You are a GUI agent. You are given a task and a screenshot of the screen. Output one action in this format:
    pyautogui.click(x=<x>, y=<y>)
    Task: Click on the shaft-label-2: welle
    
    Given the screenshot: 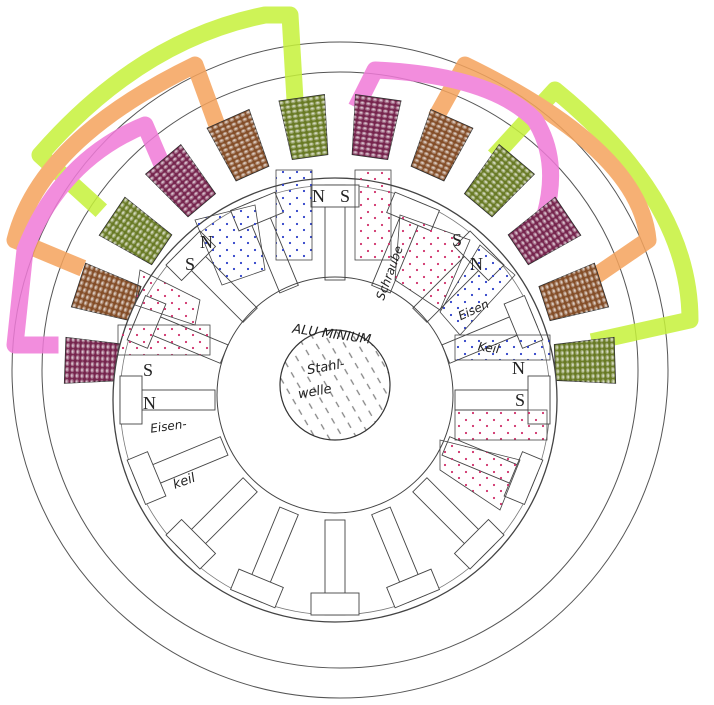 What is the action you would take?
    pyautogui.click(x=315, y=392)
    